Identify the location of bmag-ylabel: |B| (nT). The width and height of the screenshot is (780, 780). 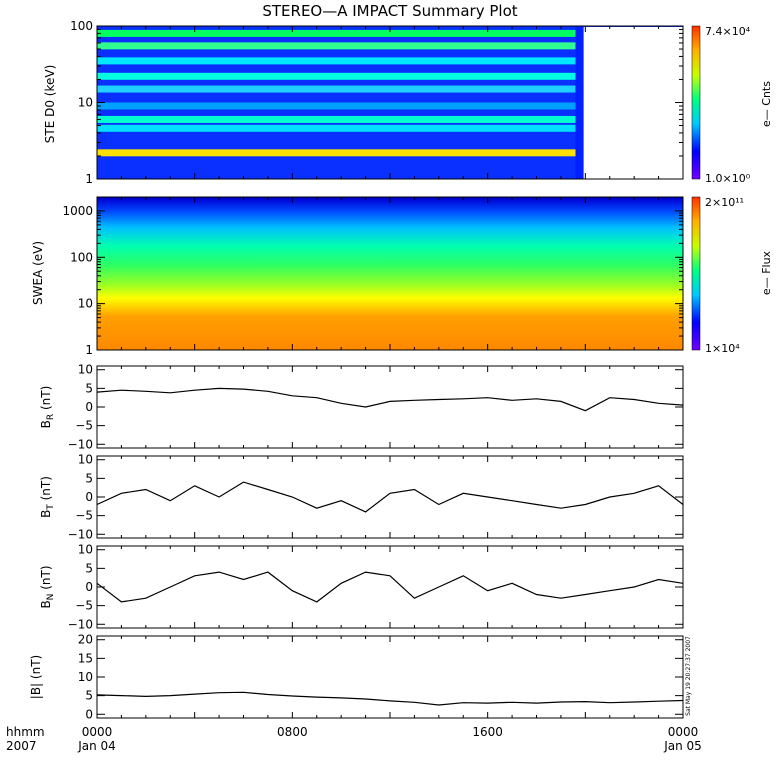
(36, 677).